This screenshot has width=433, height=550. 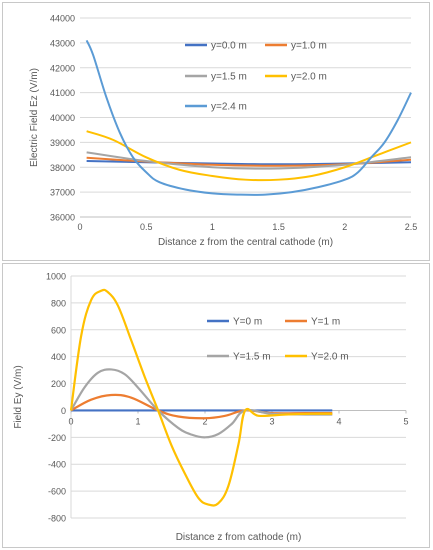 I want to click on x-tick-label: 4, so click(x=338, y=421).